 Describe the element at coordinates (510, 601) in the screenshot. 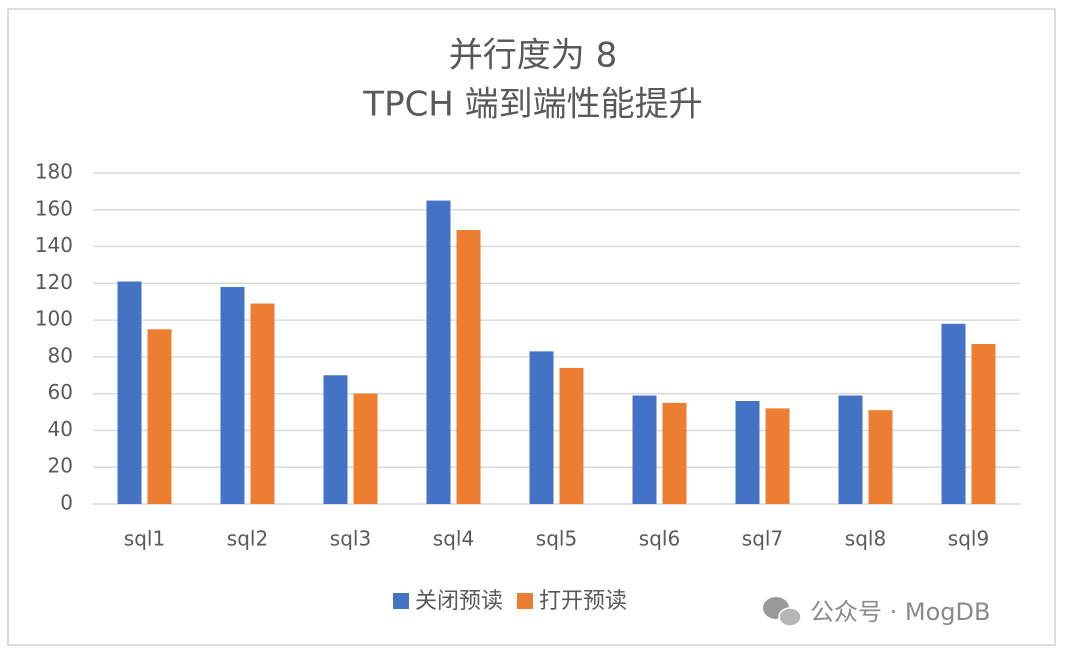

I see `legend: 关闭预读 打开预读` at that location.